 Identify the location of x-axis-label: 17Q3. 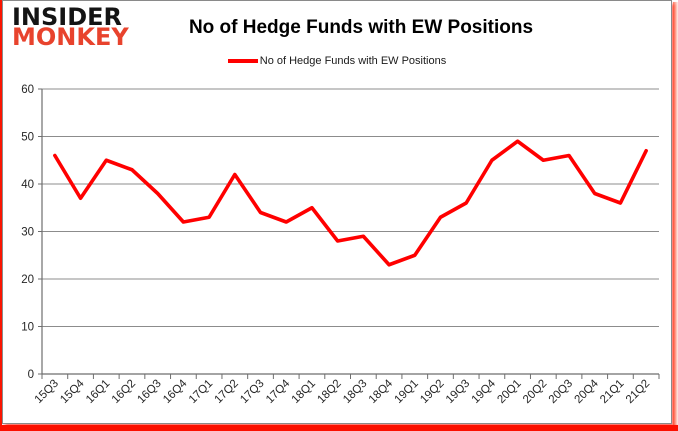
(252, 392).